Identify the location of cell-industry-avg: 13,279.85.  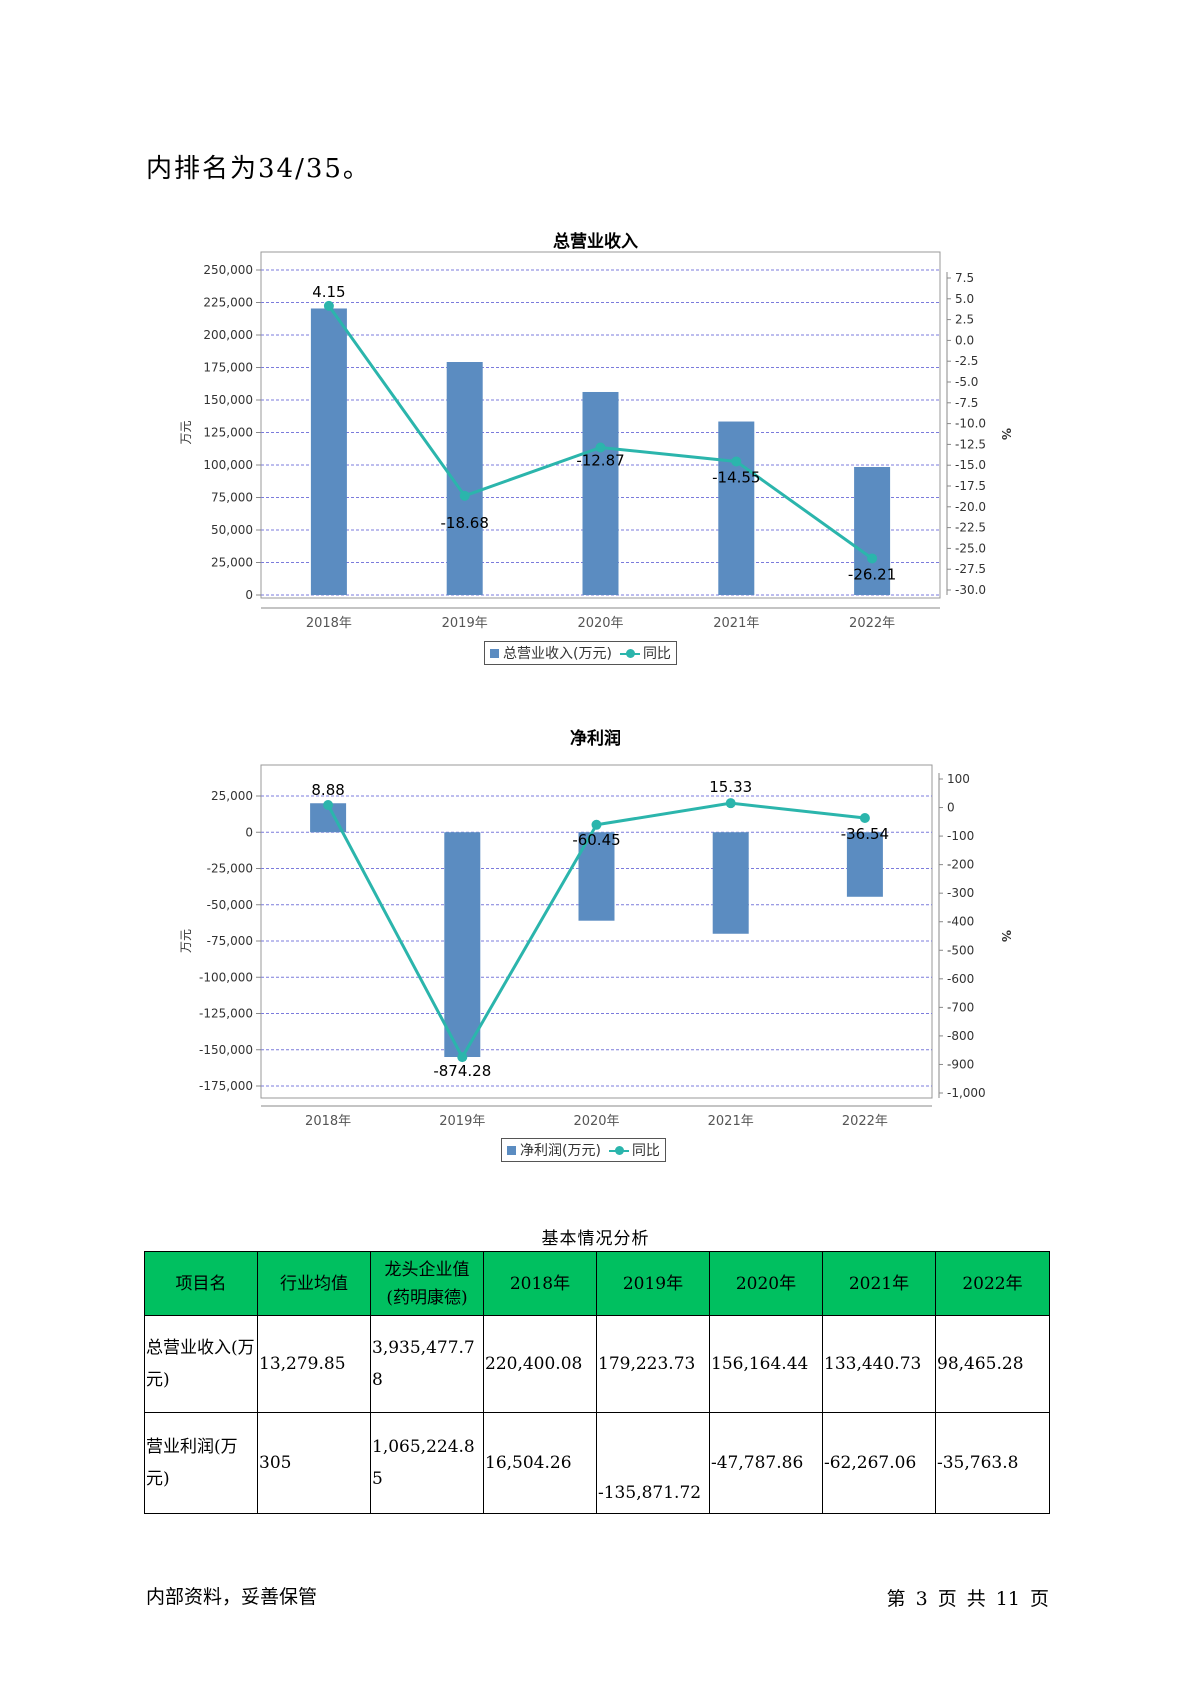
(314, 1364).